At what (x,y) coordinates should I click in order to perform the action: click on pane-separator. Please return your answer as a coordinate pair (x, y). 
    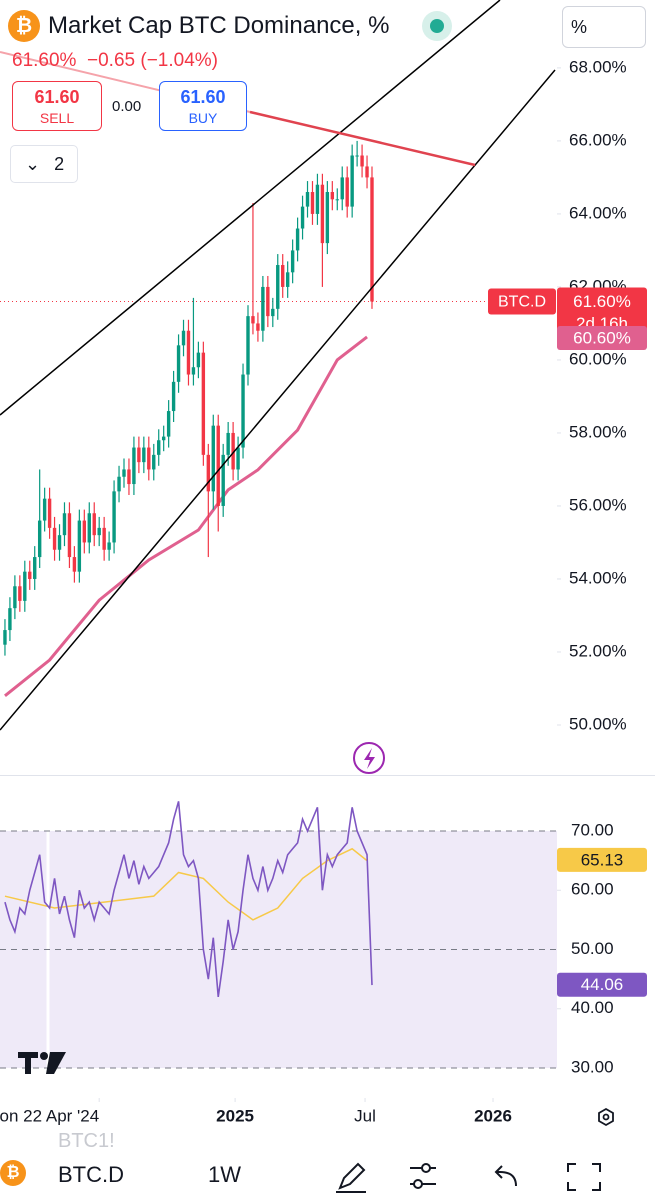
    Looking at the image, I should click on (327, 775).